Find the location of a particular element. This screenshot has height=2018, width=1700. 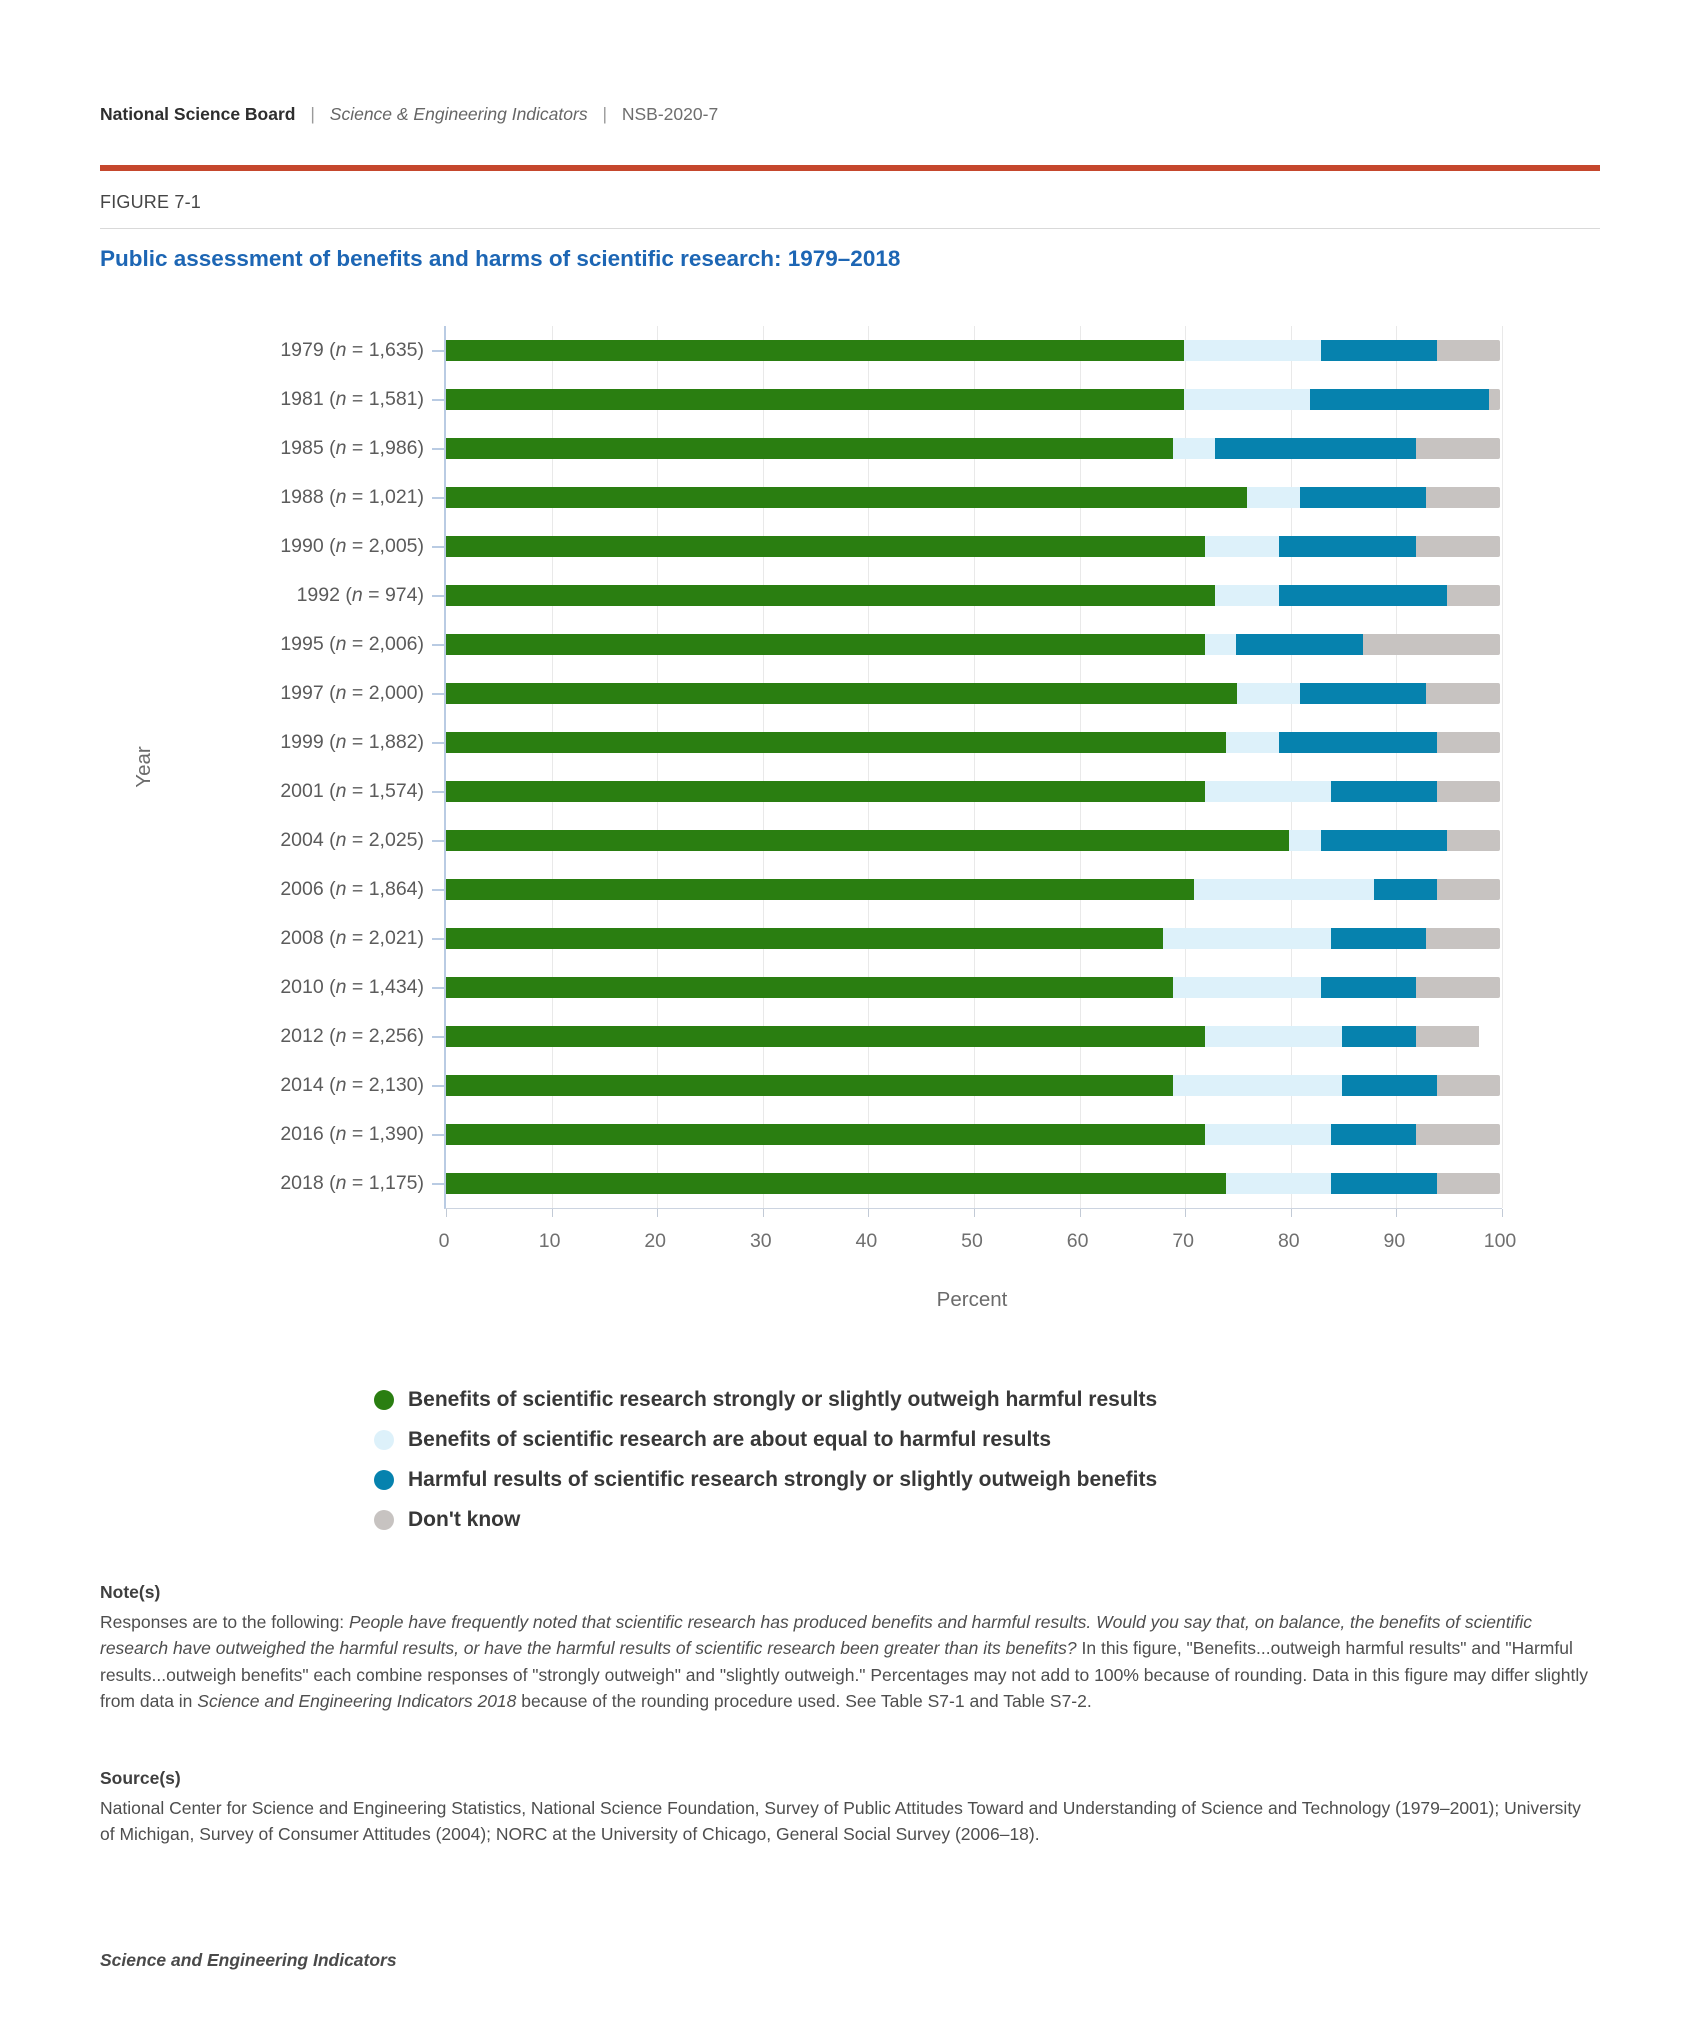

divider-rule is located at coordinates (850, 228).